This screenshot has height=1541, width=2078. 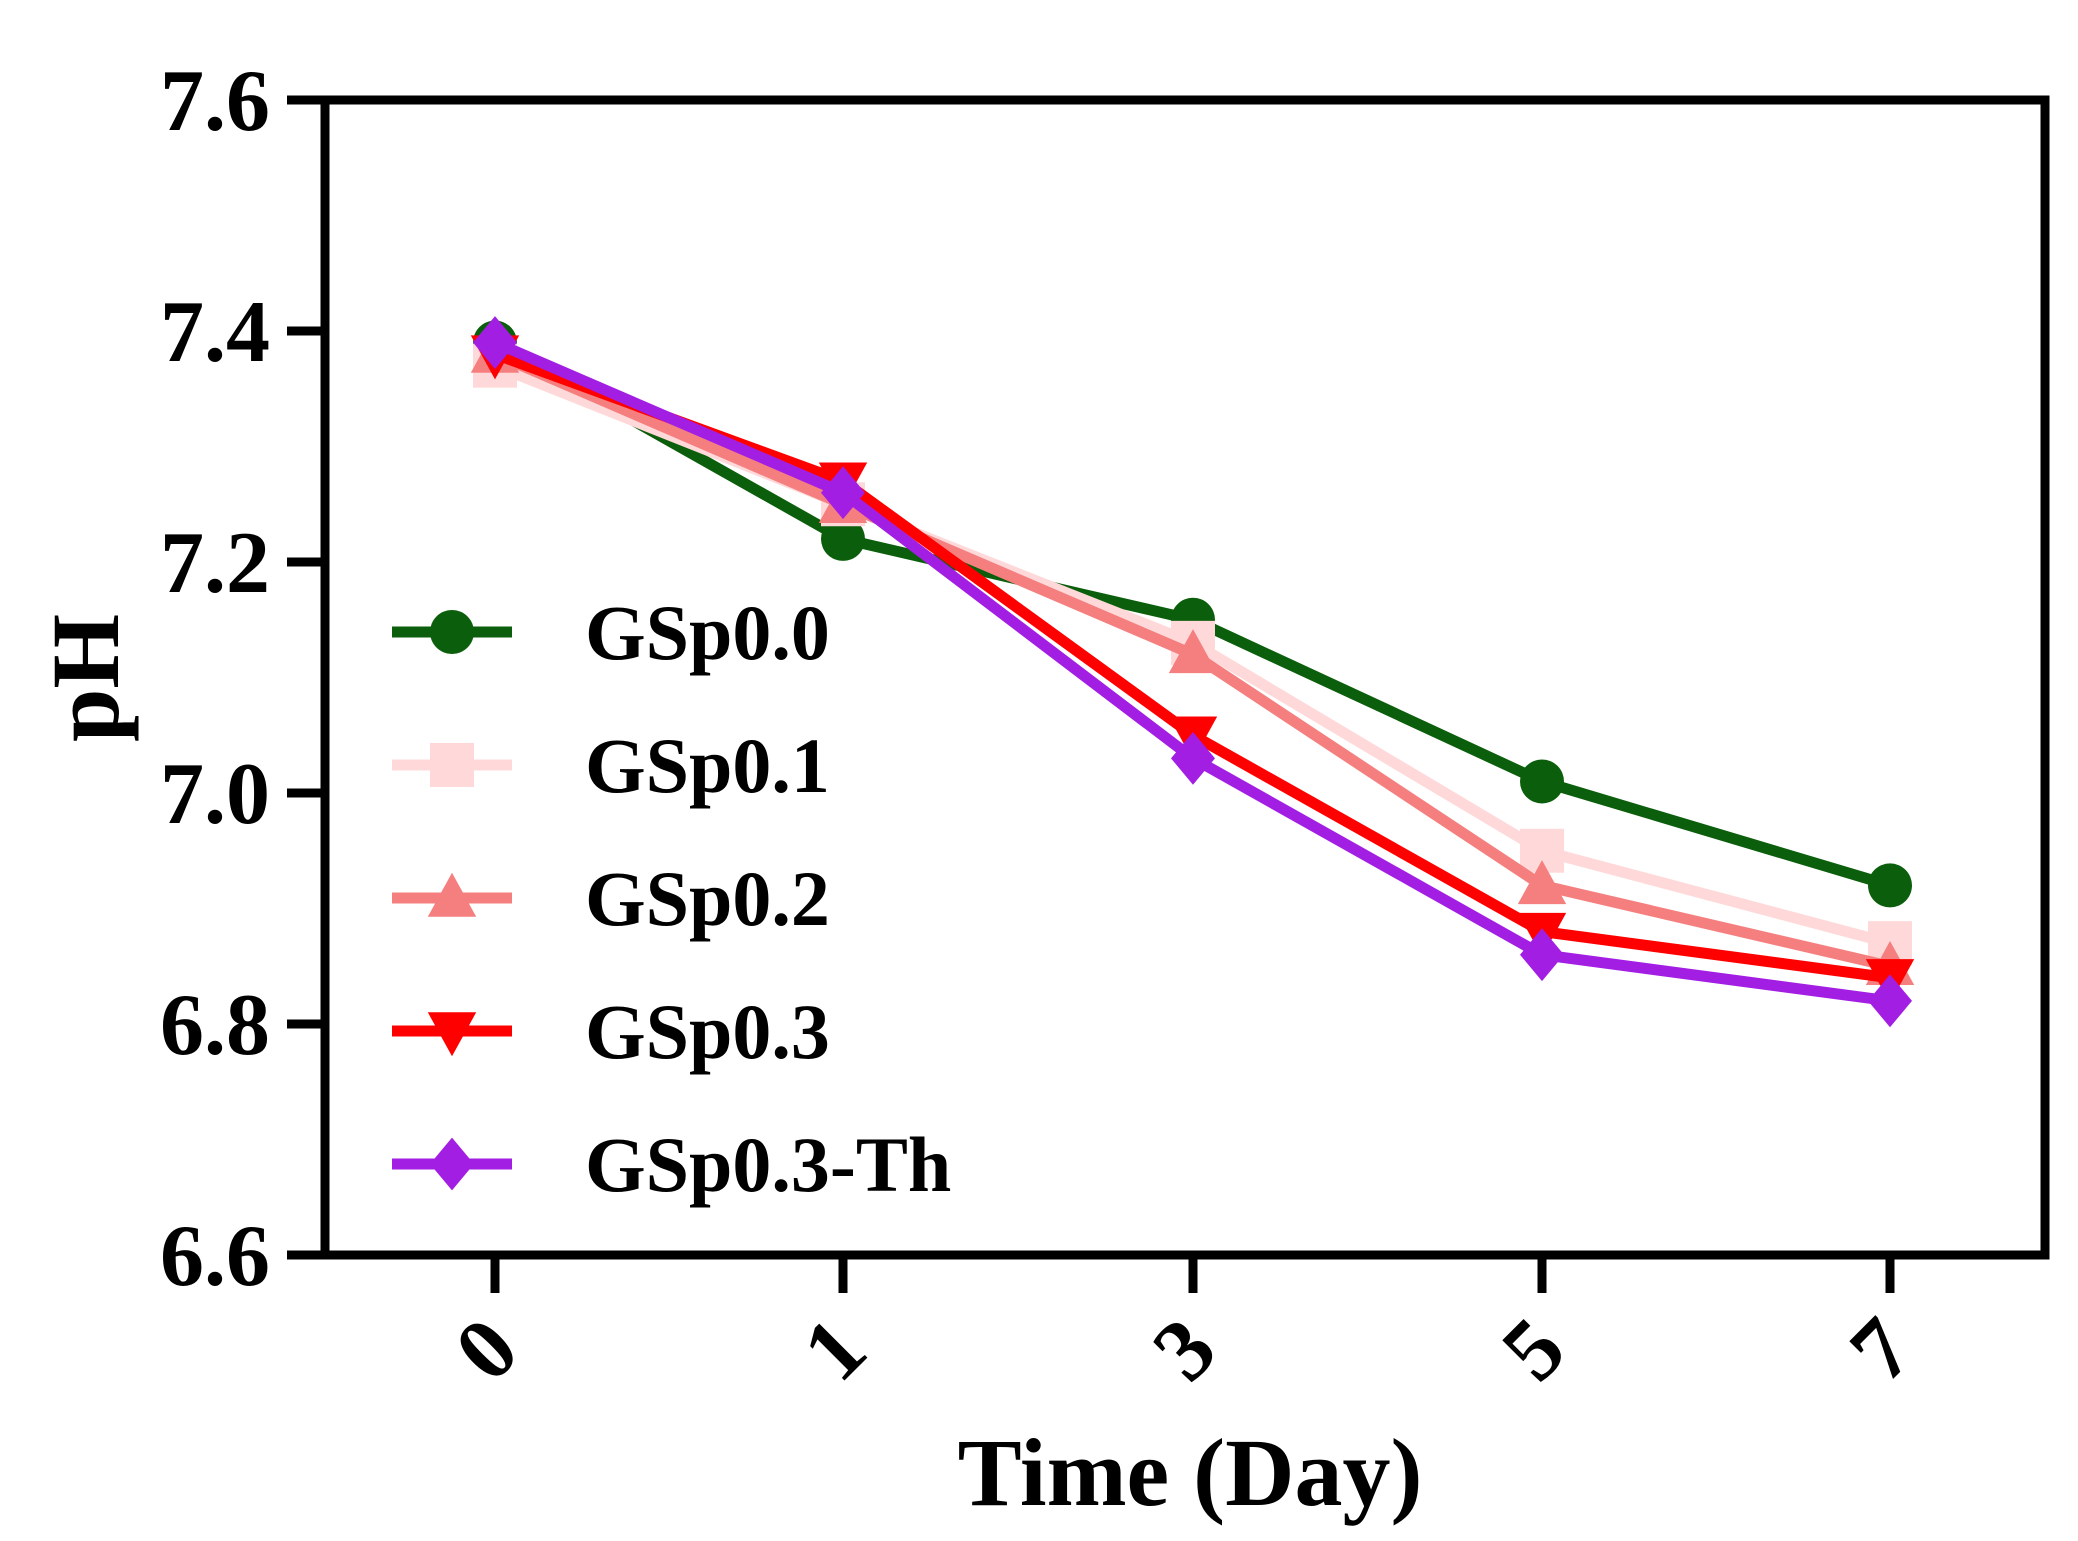 What do you see at coordinates (1882, 1350) in the screenshot?
I see `x-tick-label: 7` at bounding box center [1882, 1350].